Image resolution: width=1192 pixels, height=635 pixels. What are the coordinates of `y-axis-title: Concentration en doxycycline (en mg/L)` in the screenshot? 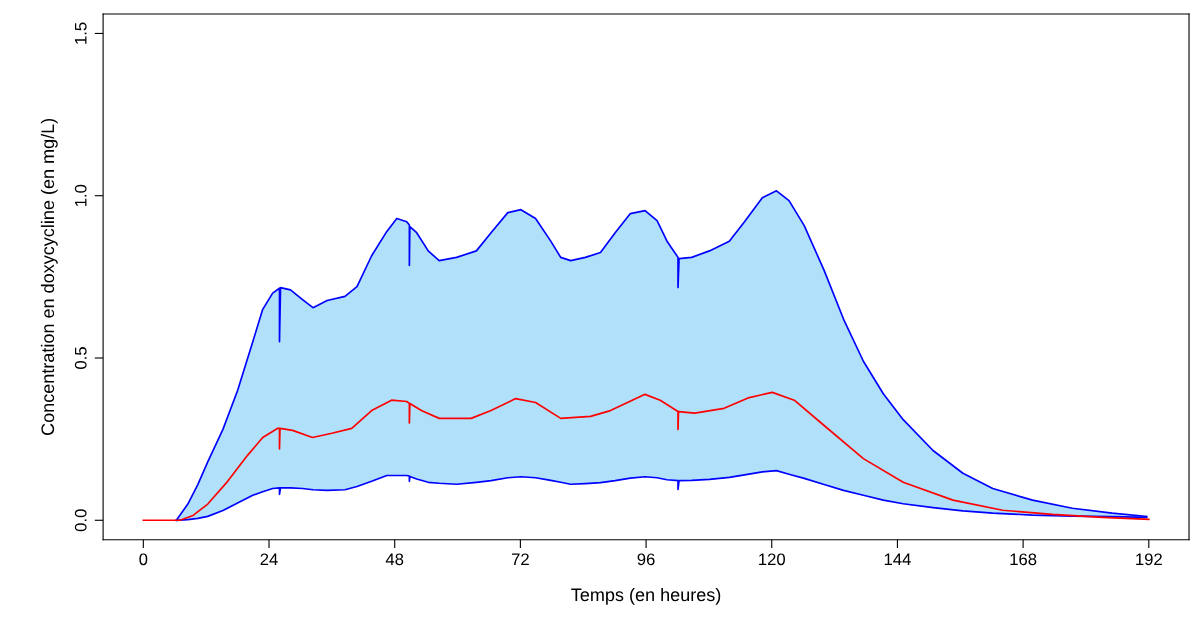 It's located at (49, 276).